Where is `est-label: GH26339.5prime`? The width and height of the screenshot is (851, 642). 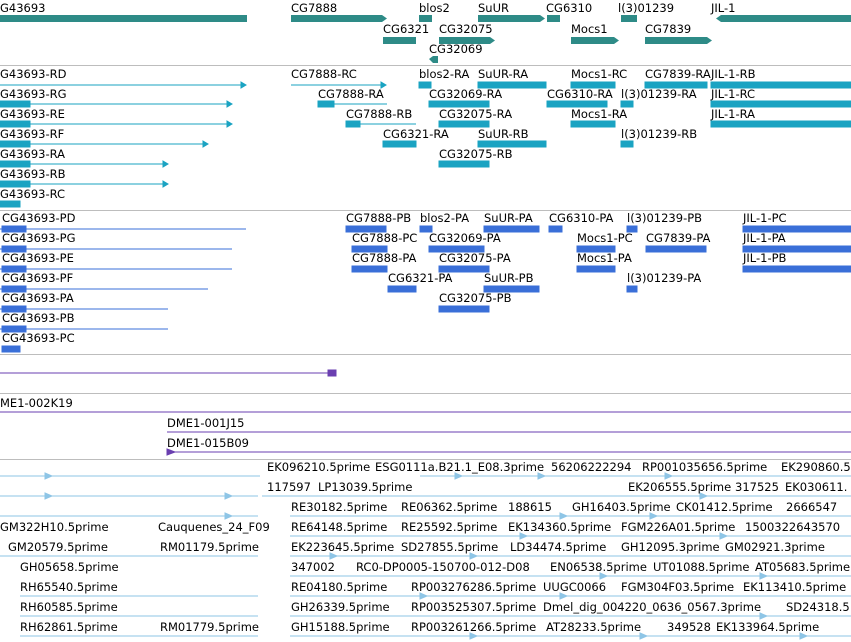 est-label: GH26339.5prime is located at coordinates (340, 607).